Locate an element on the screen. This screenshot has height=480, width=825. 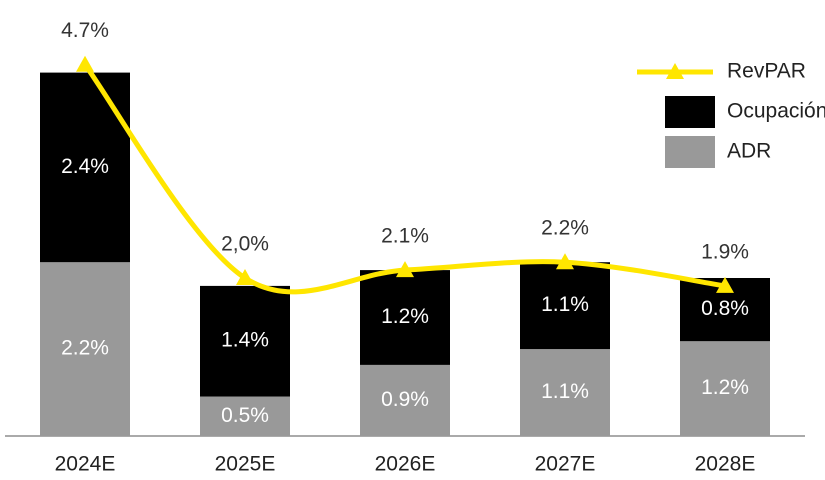
data-label: 2.1% is located at coordinates (405, 236).